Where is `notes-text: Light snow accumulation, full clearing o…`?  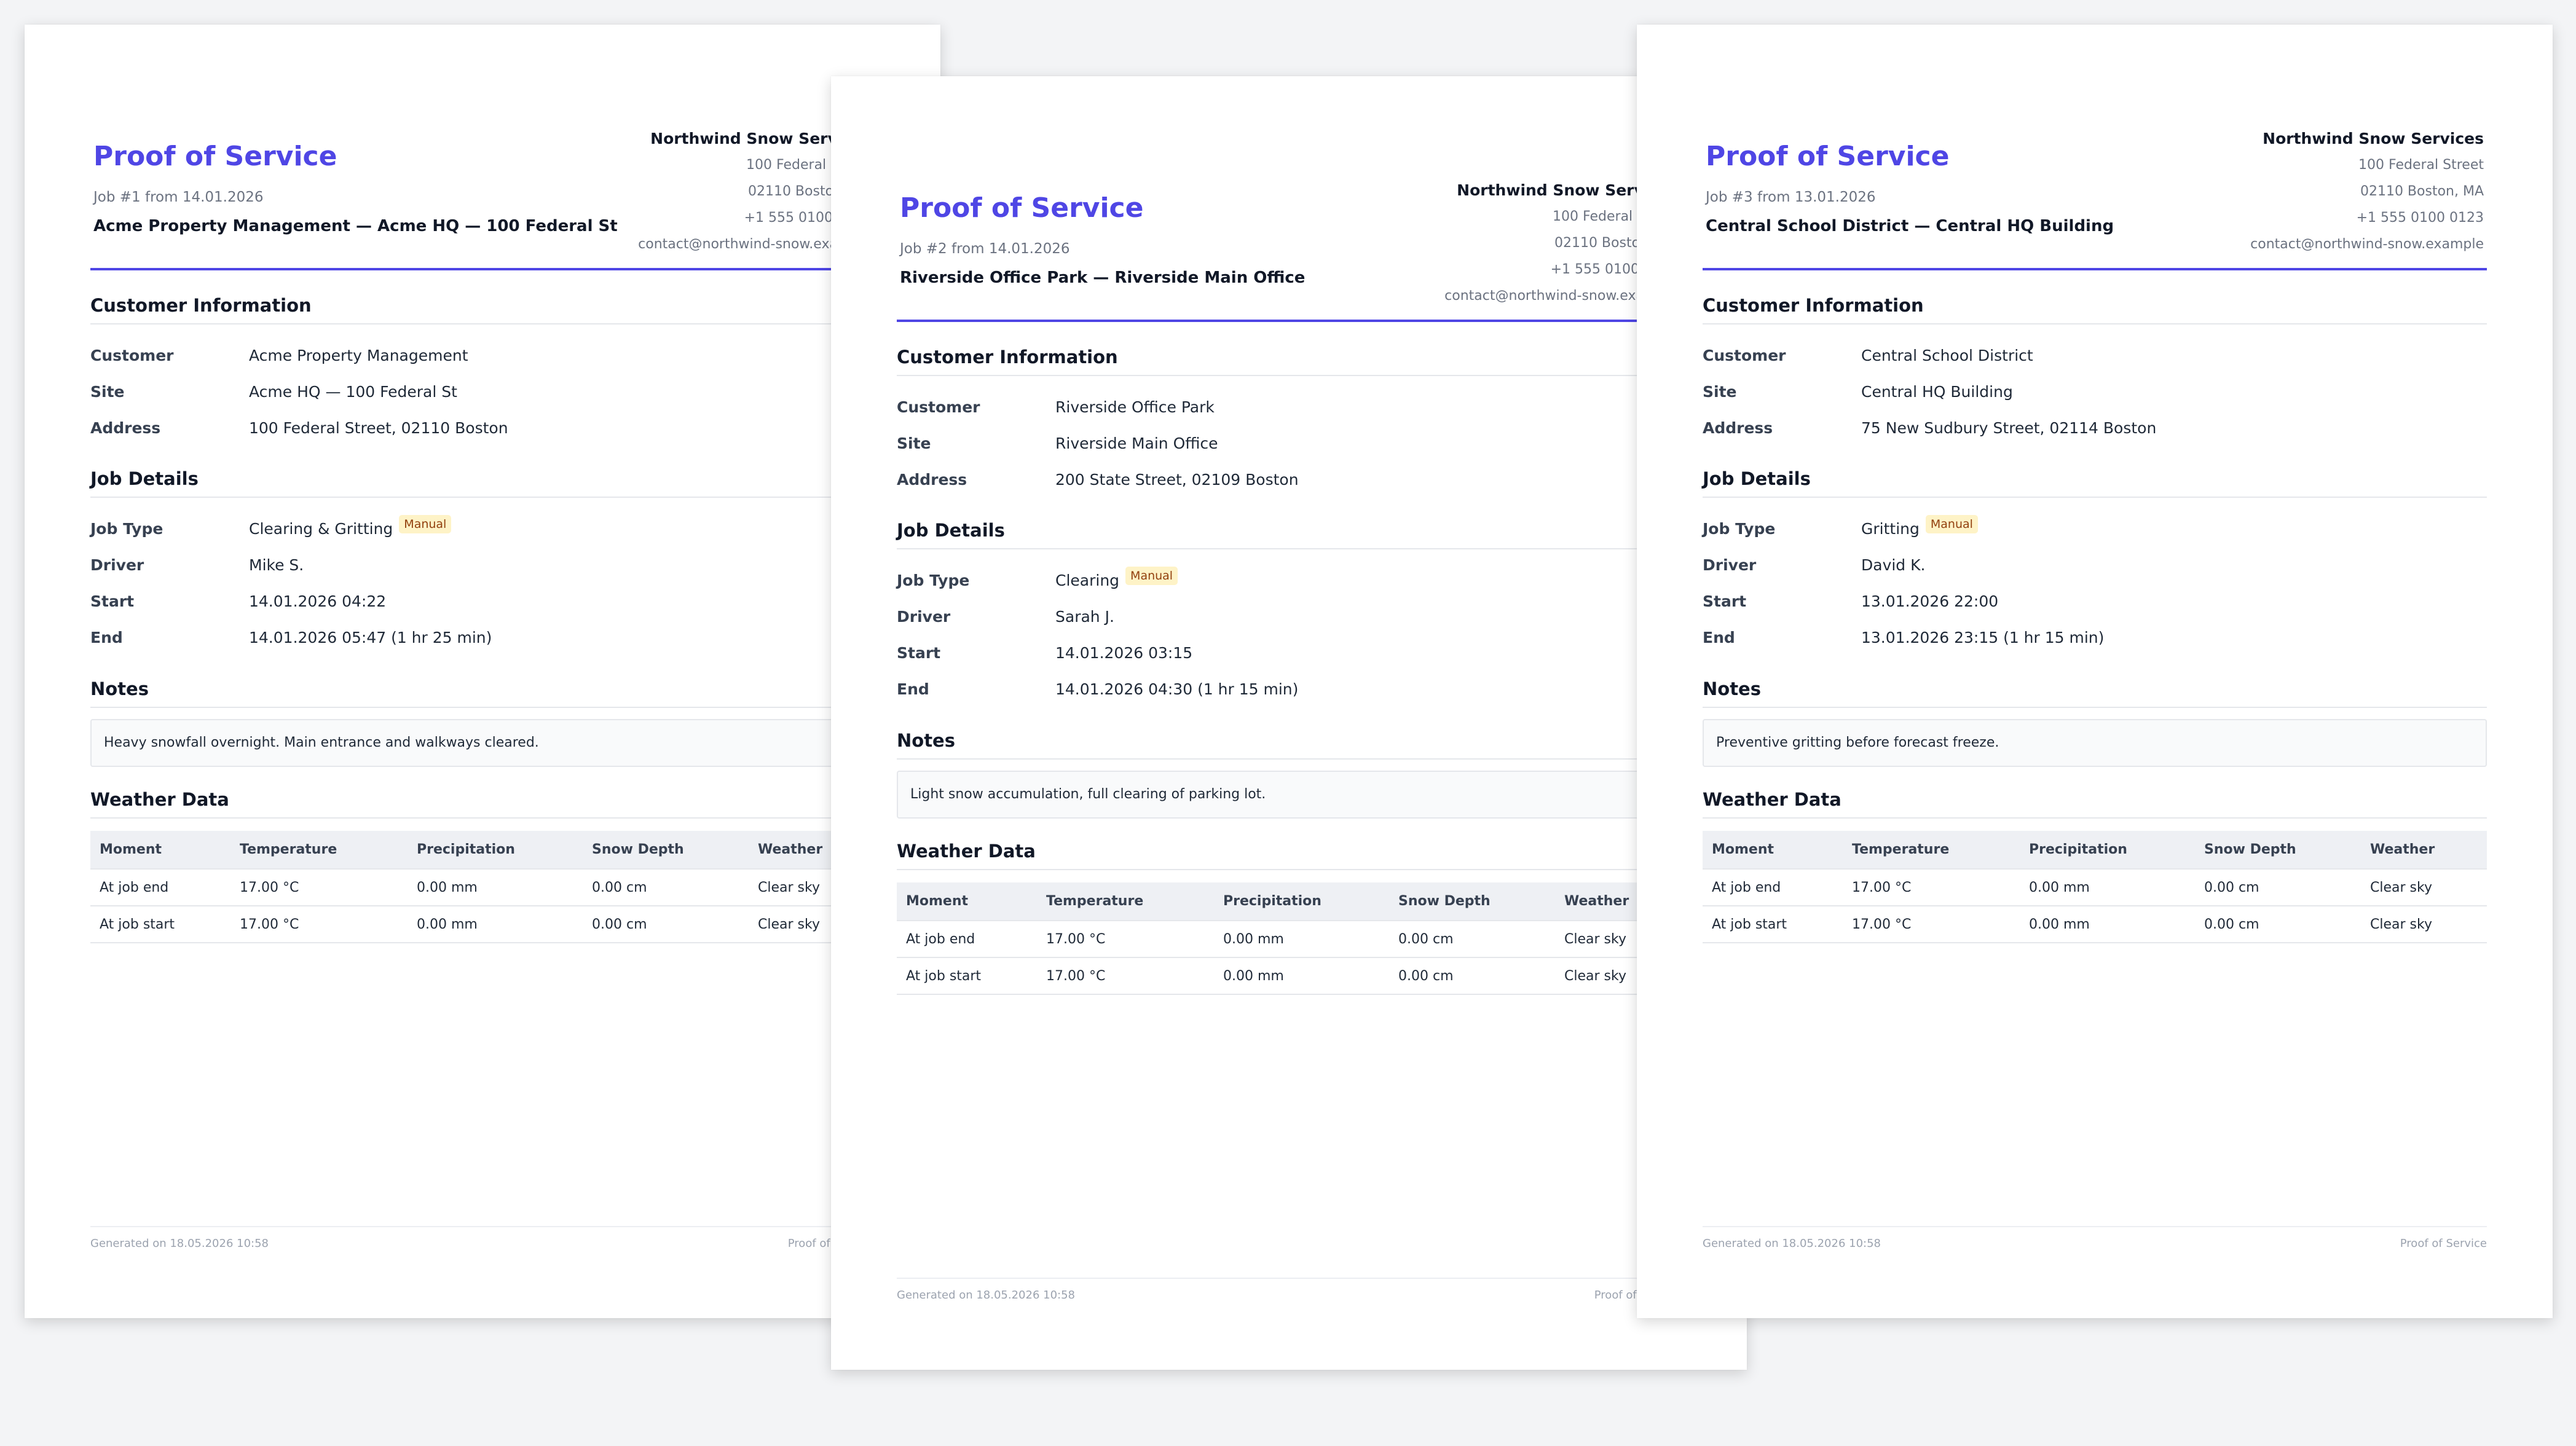 notes-text: Light snow accumulation, full clearing o… is located at coordinates (1088, 794).